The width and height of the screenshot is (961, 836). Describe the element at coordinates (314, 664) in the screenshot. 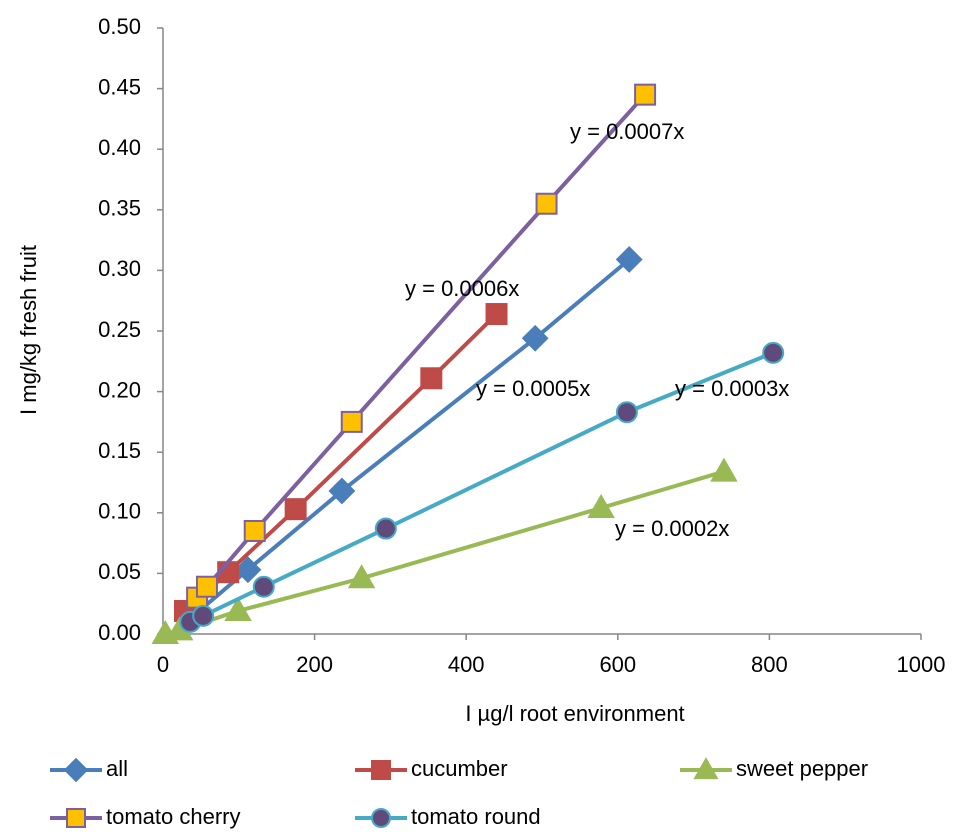

I see `x-tick-label: 200` at that location.